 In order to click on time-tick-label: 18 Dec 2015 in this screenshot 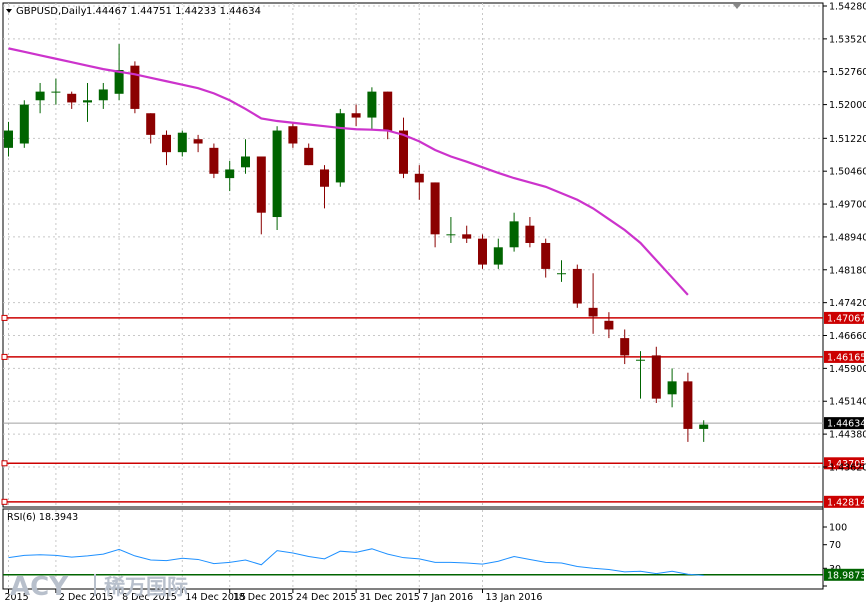, I will do `click(263, 597)`.